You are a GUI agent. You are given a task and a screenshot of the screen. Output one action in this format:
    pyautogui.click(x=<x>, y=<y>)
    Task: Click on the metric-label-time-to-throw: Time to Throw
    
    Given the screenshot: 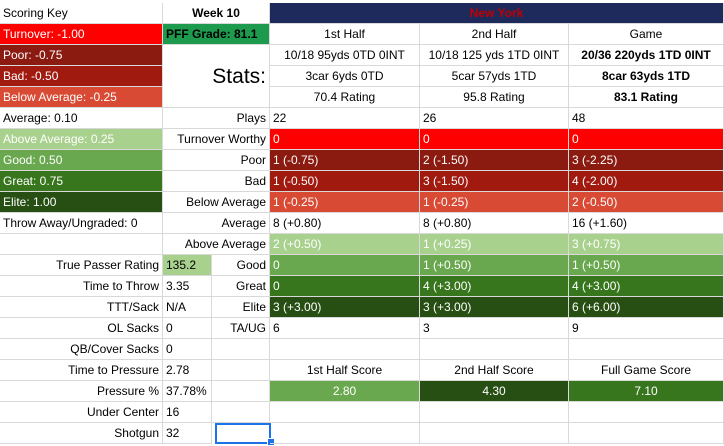 What is the action you would take?
    pyautogui.click(x=81, y=286)
    